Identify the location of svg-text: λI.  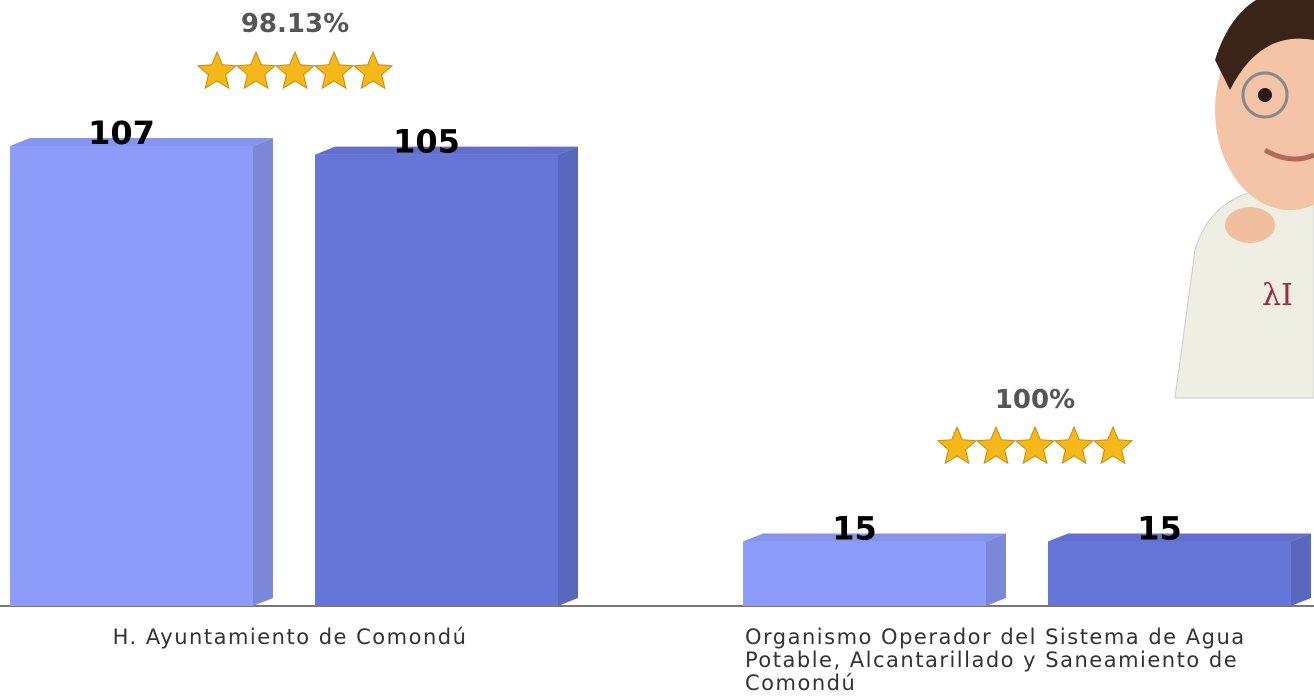
(1277, 295).